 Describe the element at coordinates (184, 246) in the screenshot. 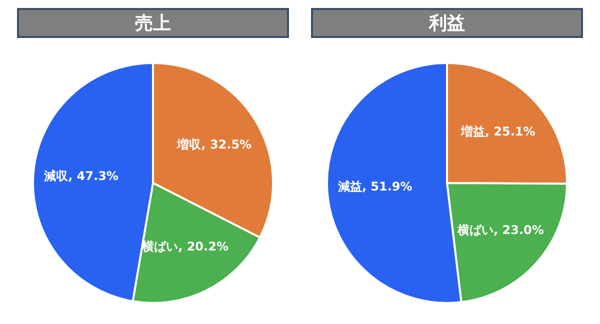

I see `slice-label: 横ばい, 20.2%` at that location.